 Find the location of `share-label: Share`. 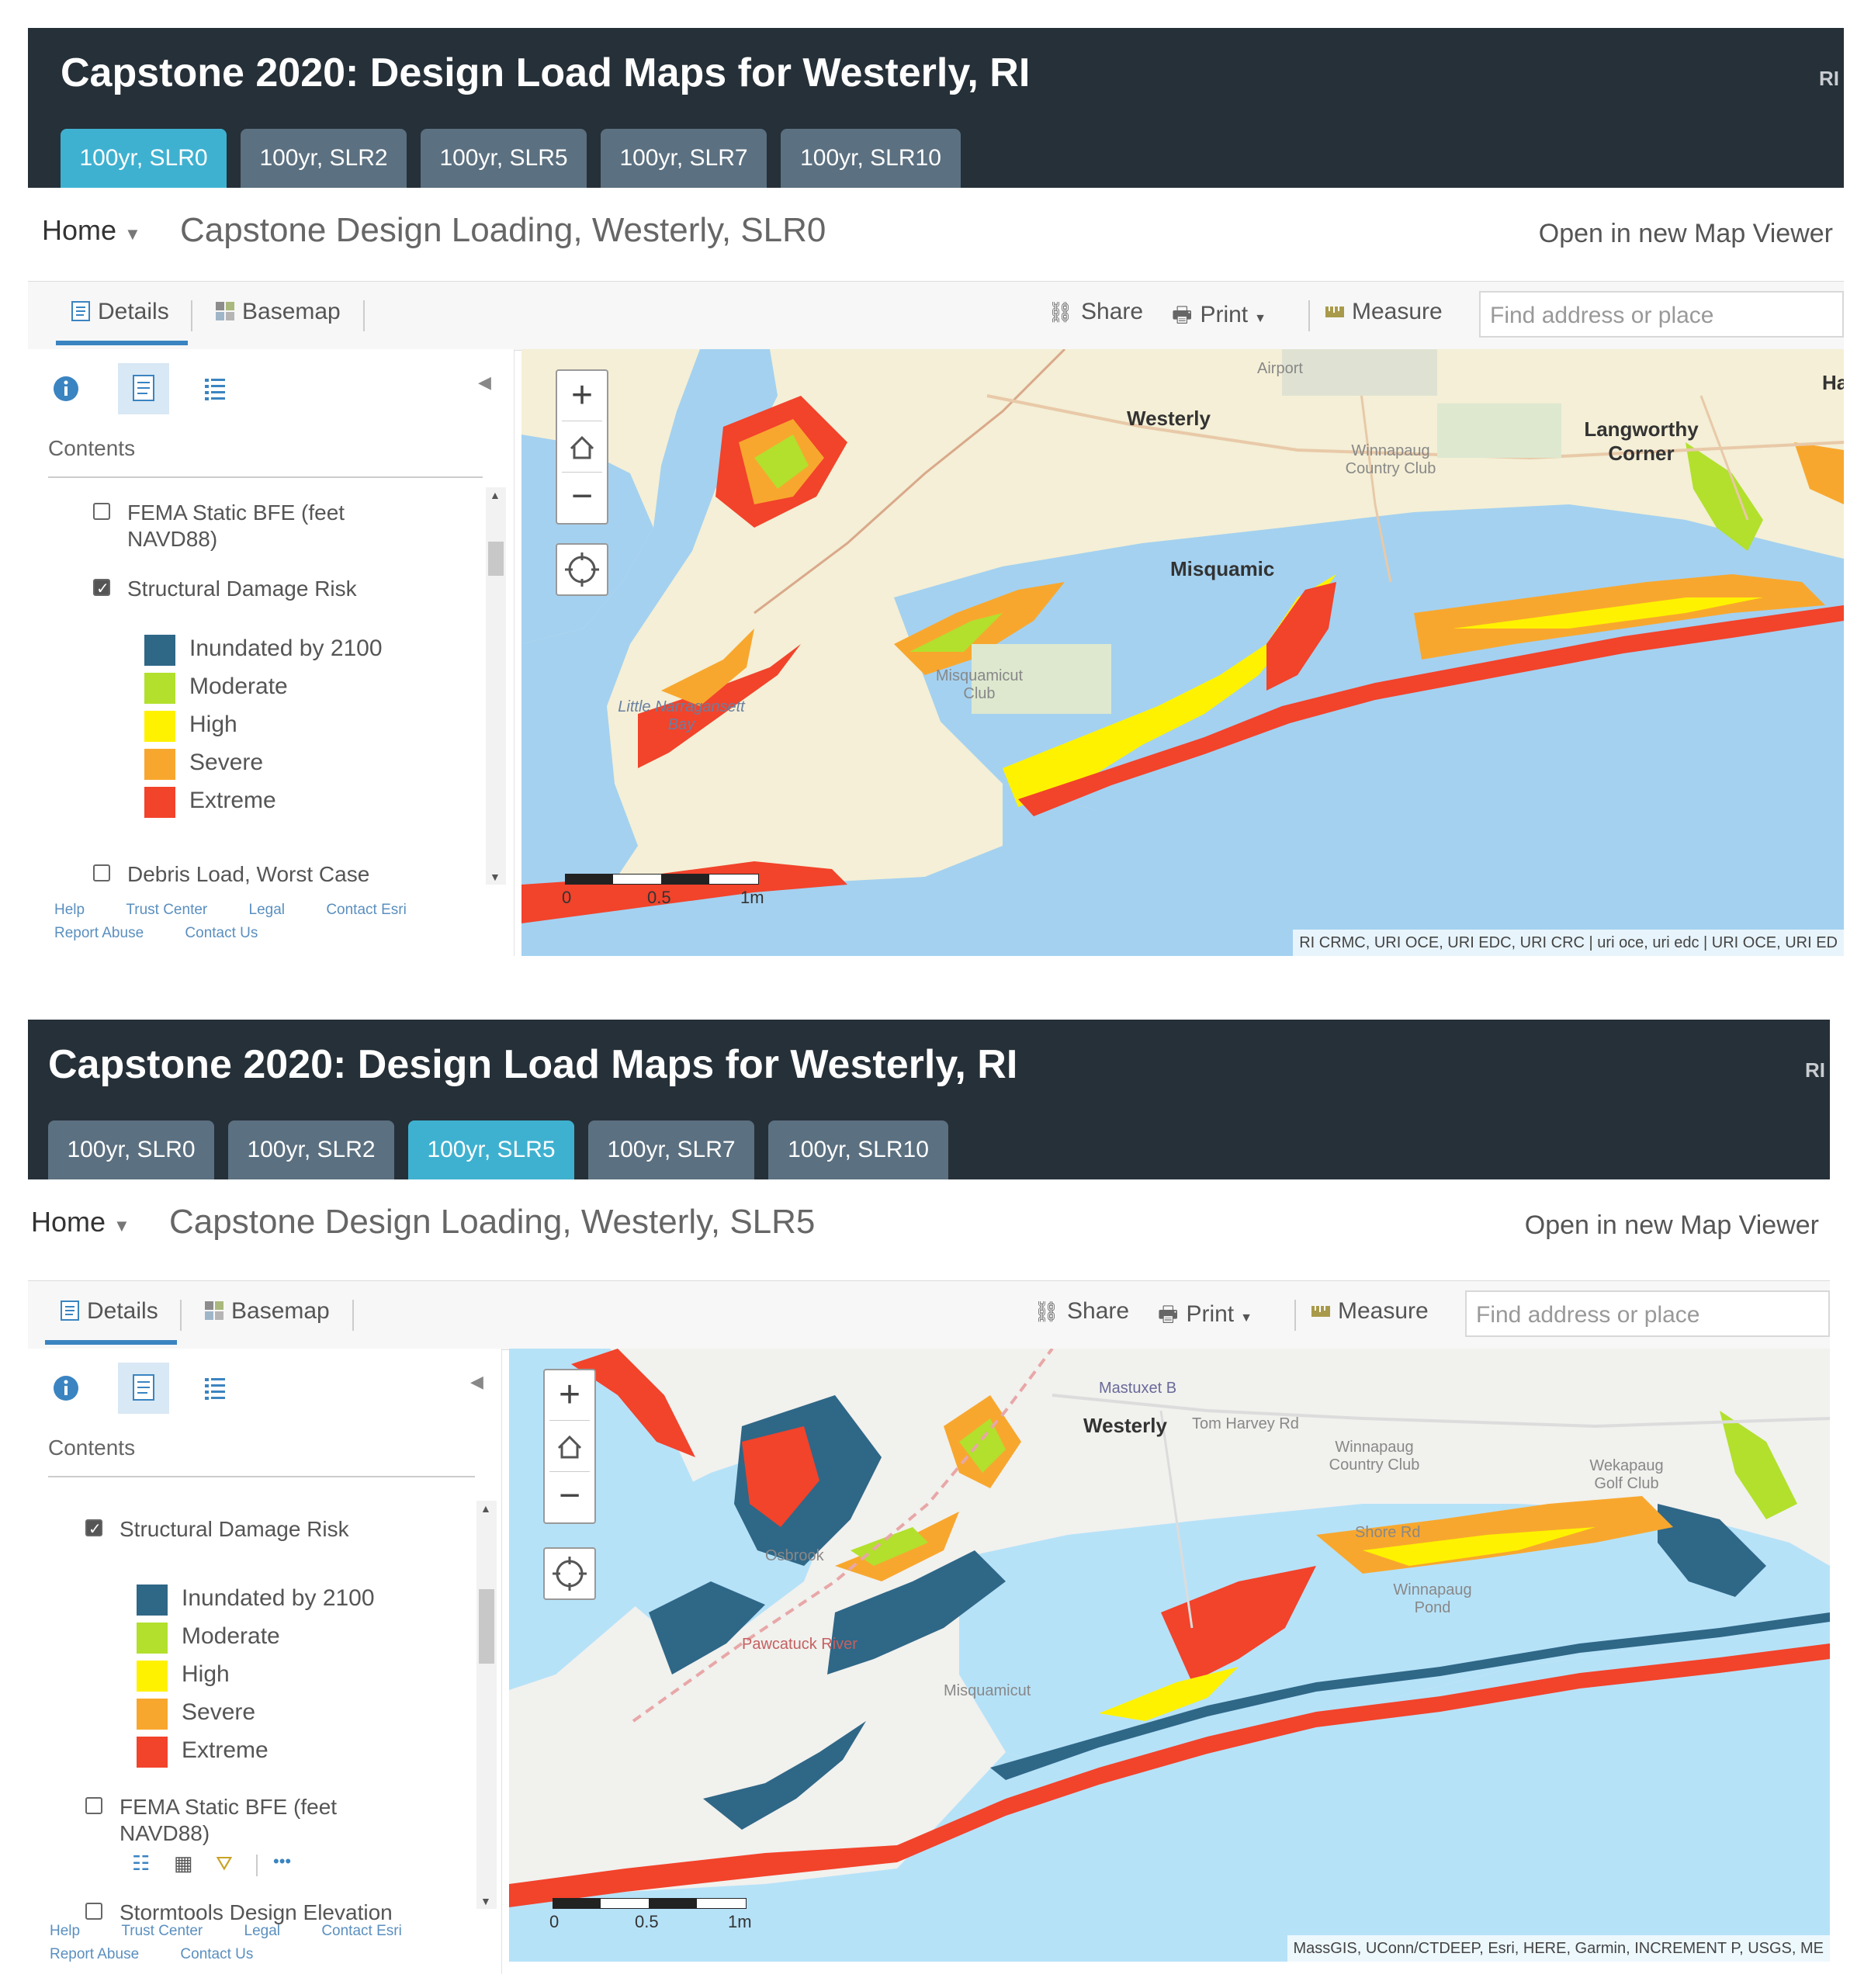

share-label: Share is located at coordinates (1112, 311).